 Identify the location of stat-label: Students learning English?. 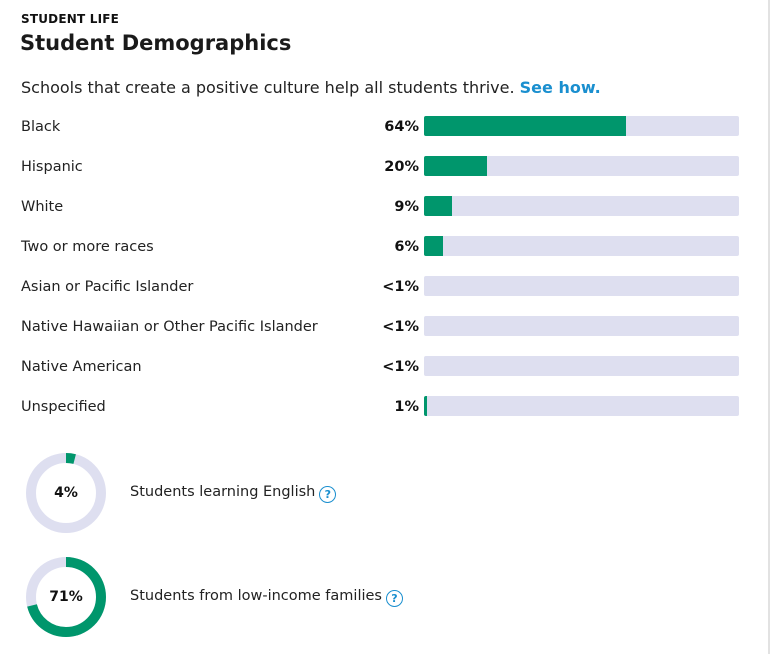
(233, 493).